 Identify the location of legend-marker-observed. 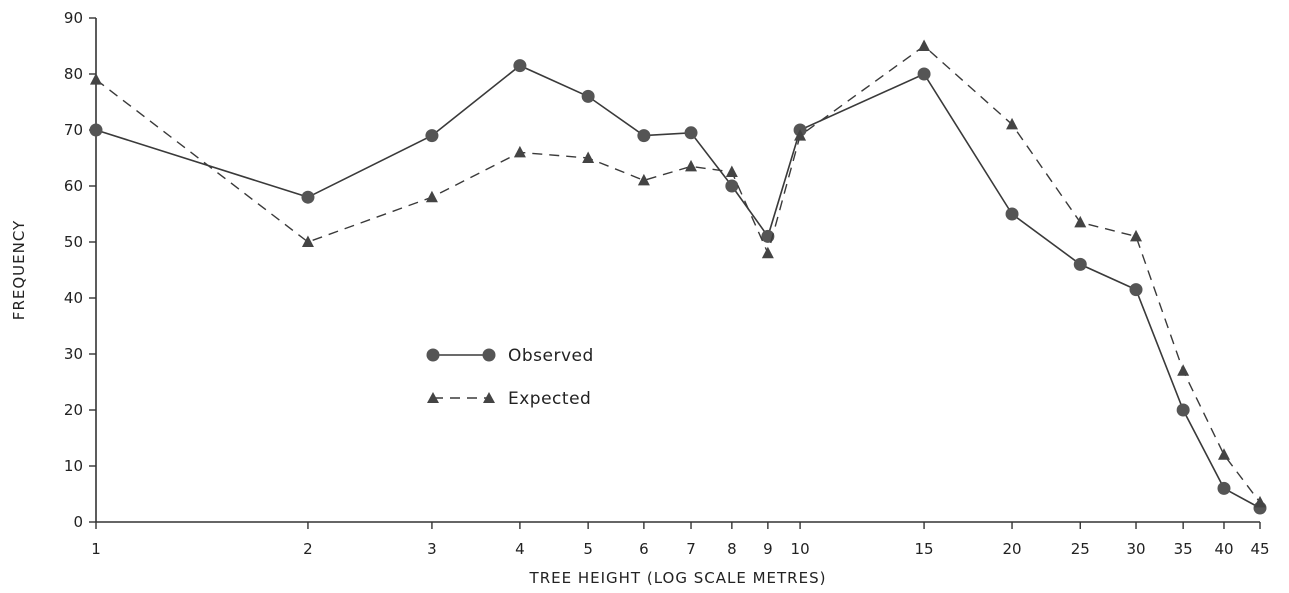
(433, 355).